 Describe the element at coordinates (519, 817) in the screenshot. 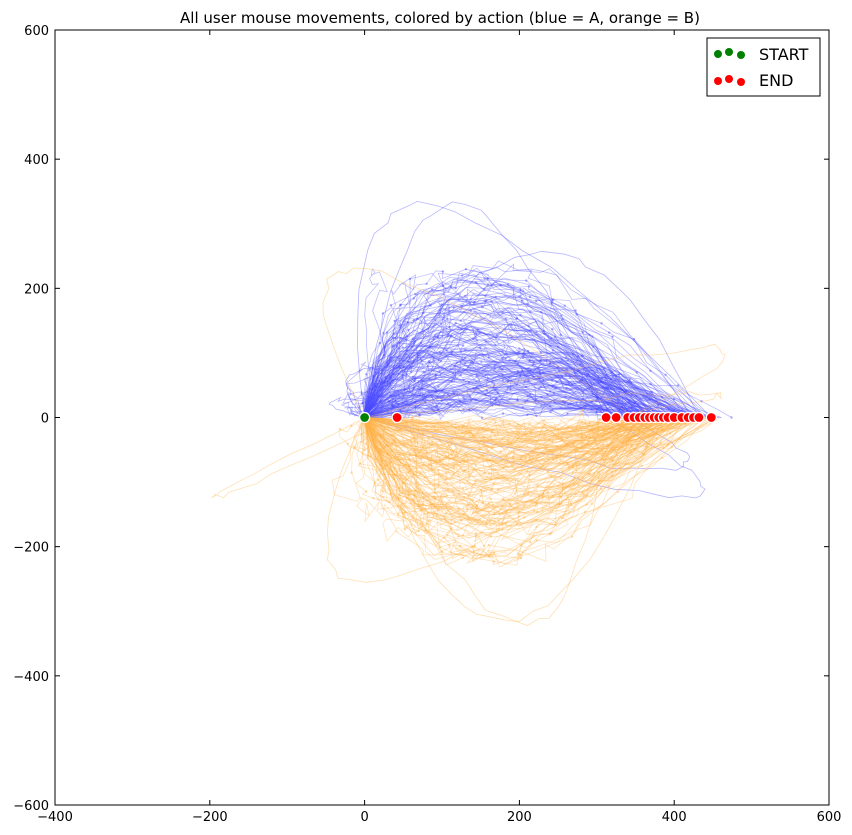

I see `x-tick-label: 200` at that location.